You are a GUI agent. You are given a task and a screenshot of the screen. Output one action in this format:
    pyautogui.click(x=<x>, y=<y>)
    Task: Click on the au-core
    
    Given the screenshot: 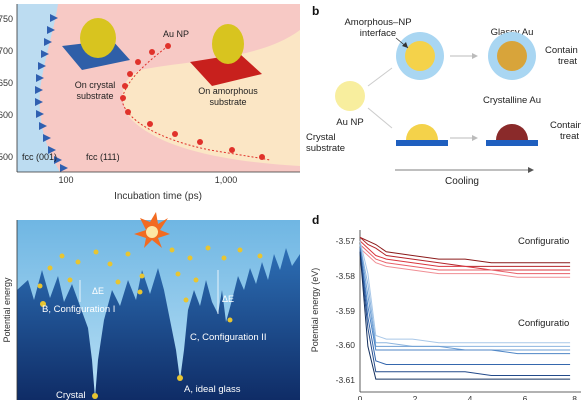 What is the action you would take?
    pyautogui.click(x=420, y=56)
    